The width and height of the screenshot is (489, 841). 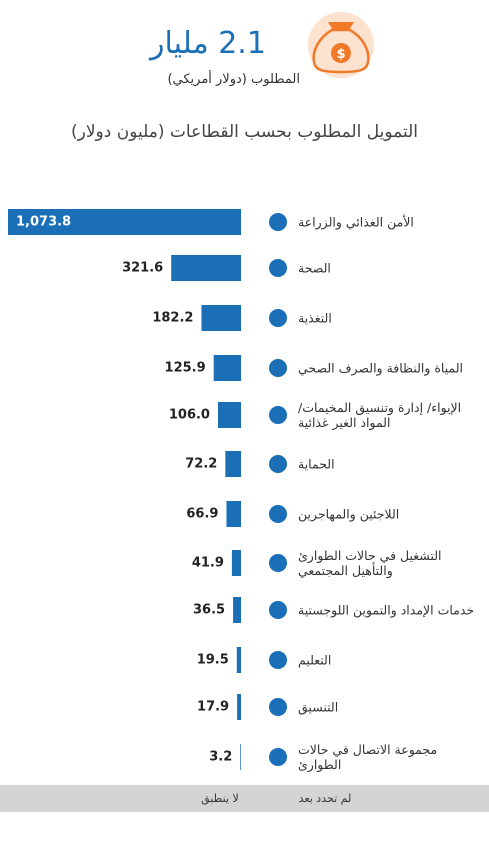 What do you see at coordinates (381, 368) in the screenshot?
I see `category-label: المياة والنظافة والصرف الصحي` at bounding box center [381, 368].